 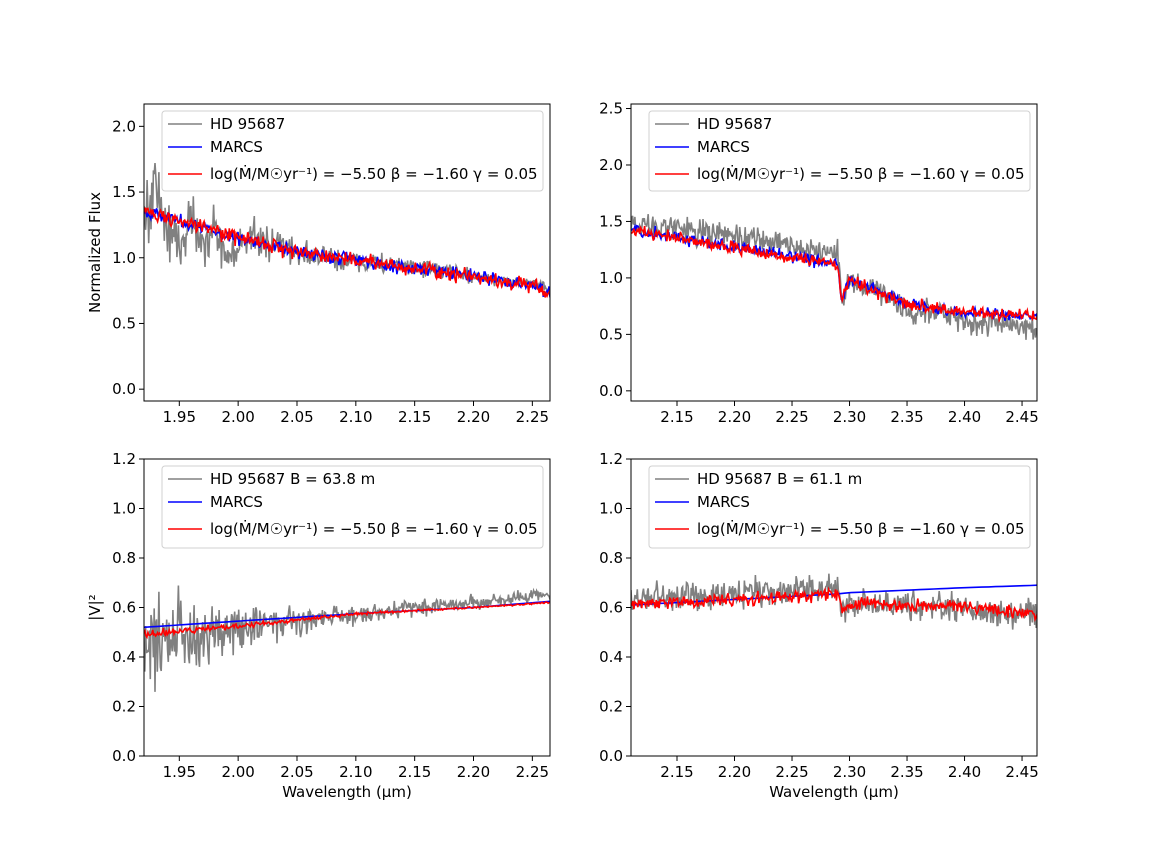 What do you see at coordinates (834, 595) in the screenshot?
I see `series-line-marcs` at bounding box center [834, 595].